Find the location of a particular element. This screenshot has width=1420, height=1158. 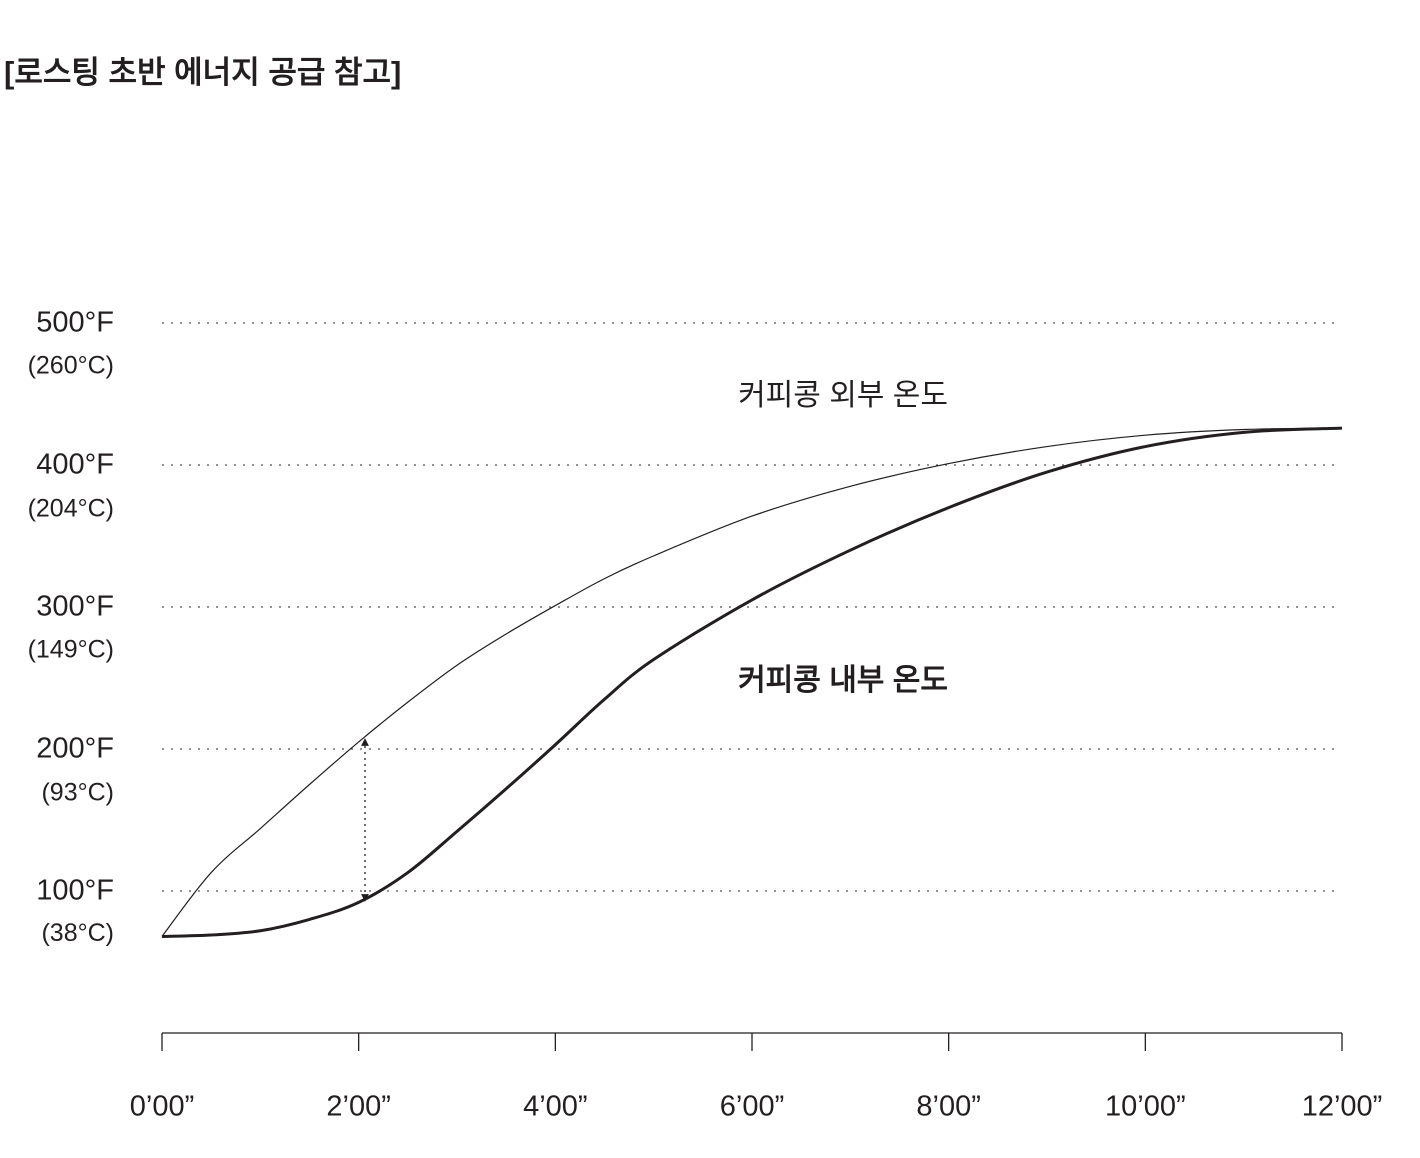

x-tick-label: 2’00” is located at coordinates (358, 1107).